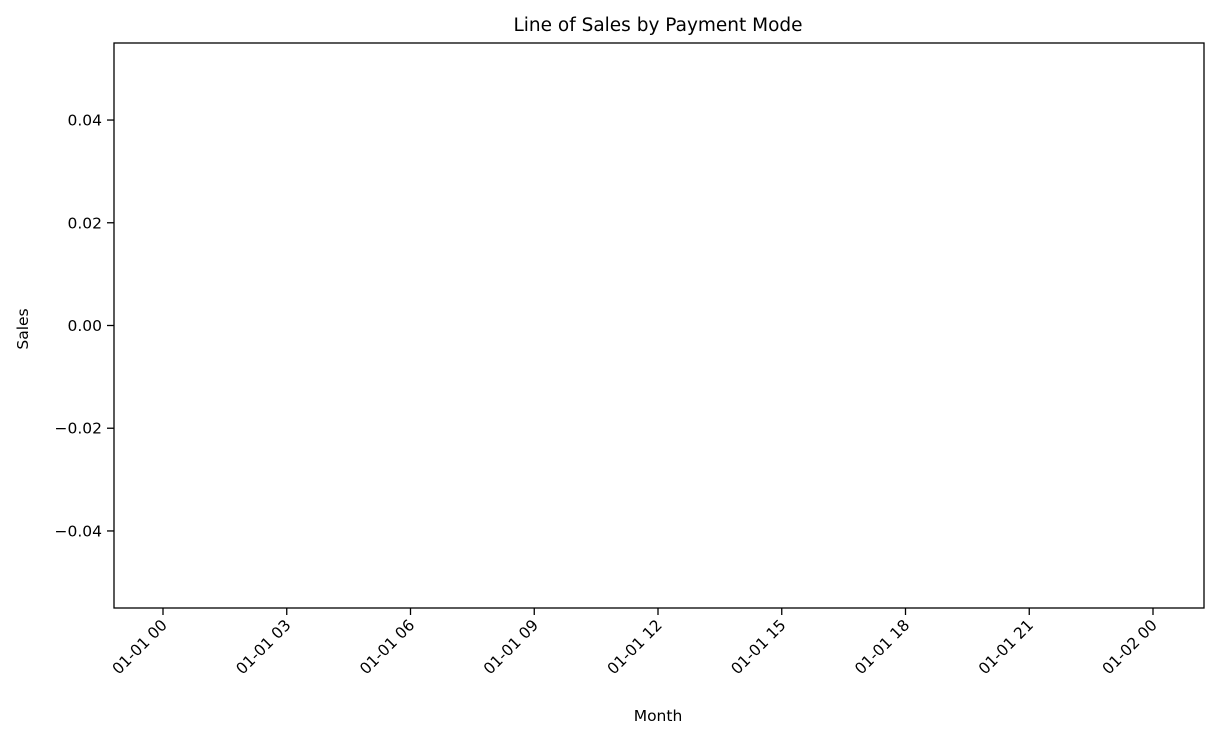  What do you see at coordinates (23, 328) in the screenshot?
I see `y-axis-label: Sales` at bounding box center [23, 328].